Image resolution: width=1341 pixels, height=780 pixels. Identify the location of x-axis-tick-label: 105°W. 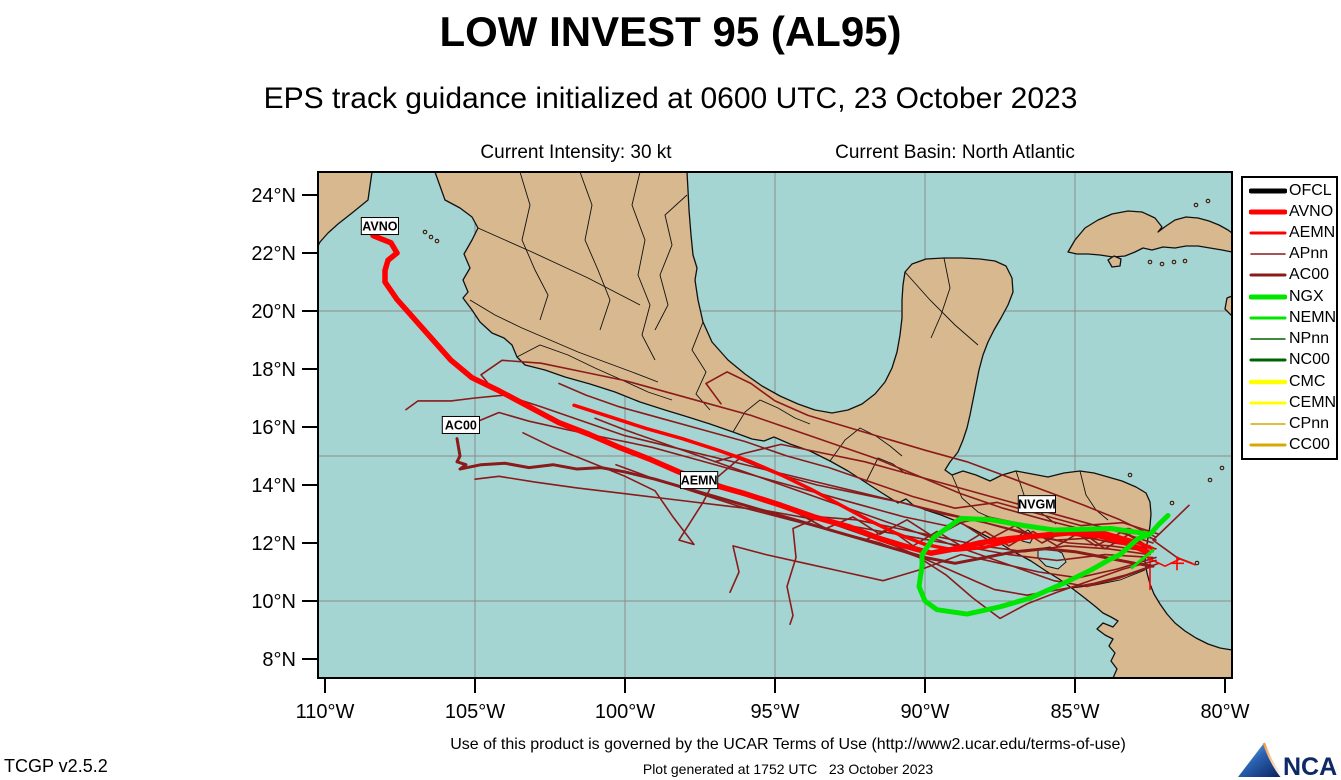
(475, 712).